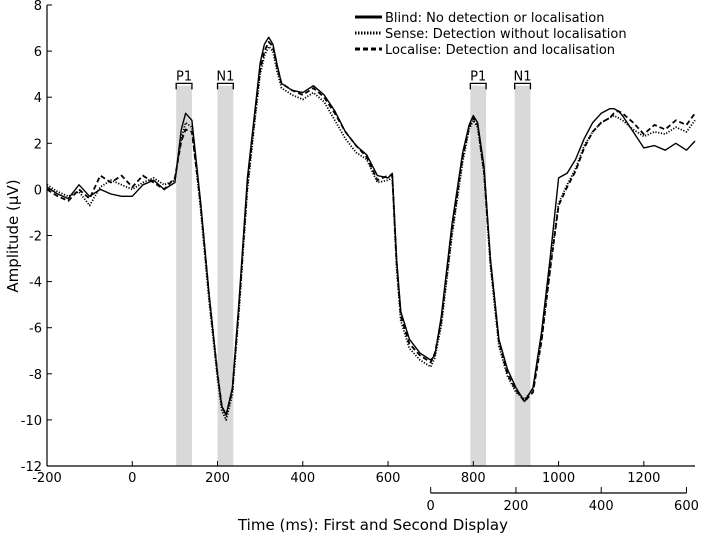 Image resolution: width=709 pixels, height=543 pixels. What do you see at coordinates (31, 421) in the screenshot?
I see `y-tick-label-9: -10` at bounding box center [31, 421].